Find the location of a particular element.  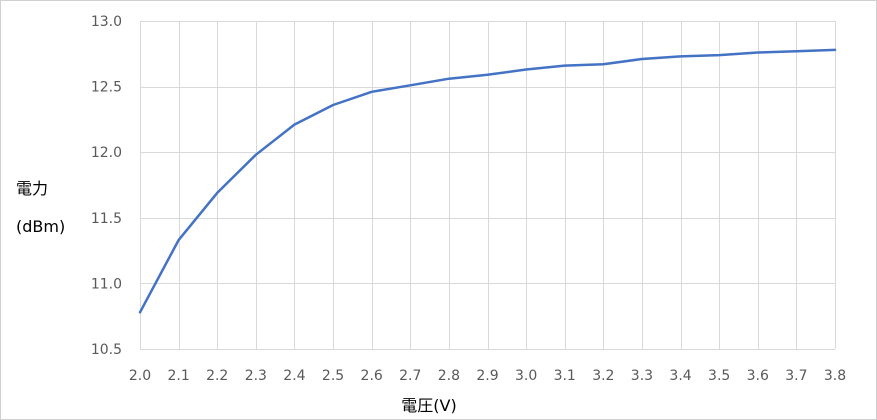

y-tick-label: 12.0 is located at coordinates (106, 153).